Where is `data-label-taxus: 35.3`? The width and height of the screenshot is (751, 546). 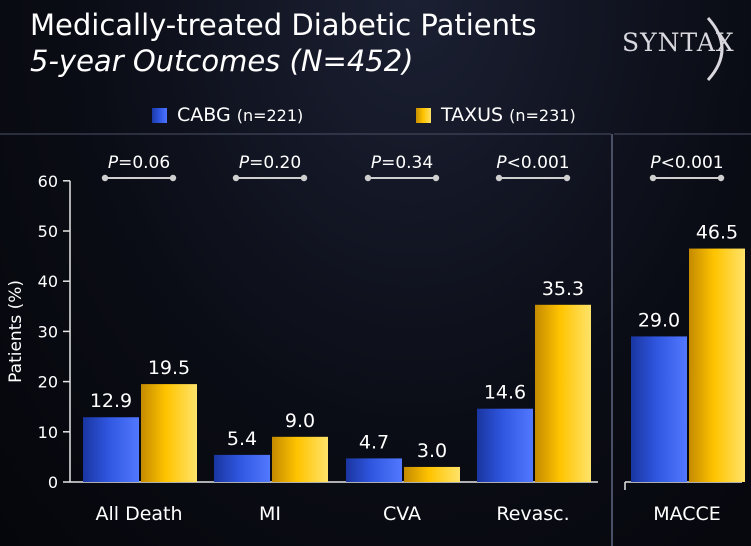 data-label-taxus: 35.3 is located at coordinates (563, 289).